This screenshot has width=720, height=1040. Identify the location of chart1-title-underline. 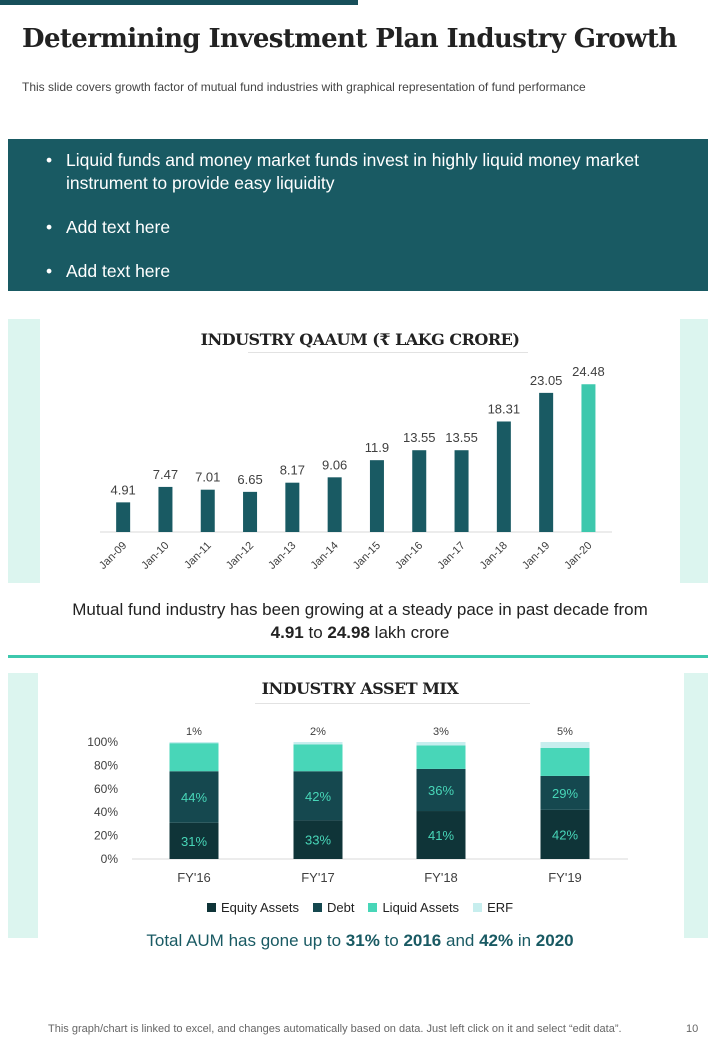
(388, 352).